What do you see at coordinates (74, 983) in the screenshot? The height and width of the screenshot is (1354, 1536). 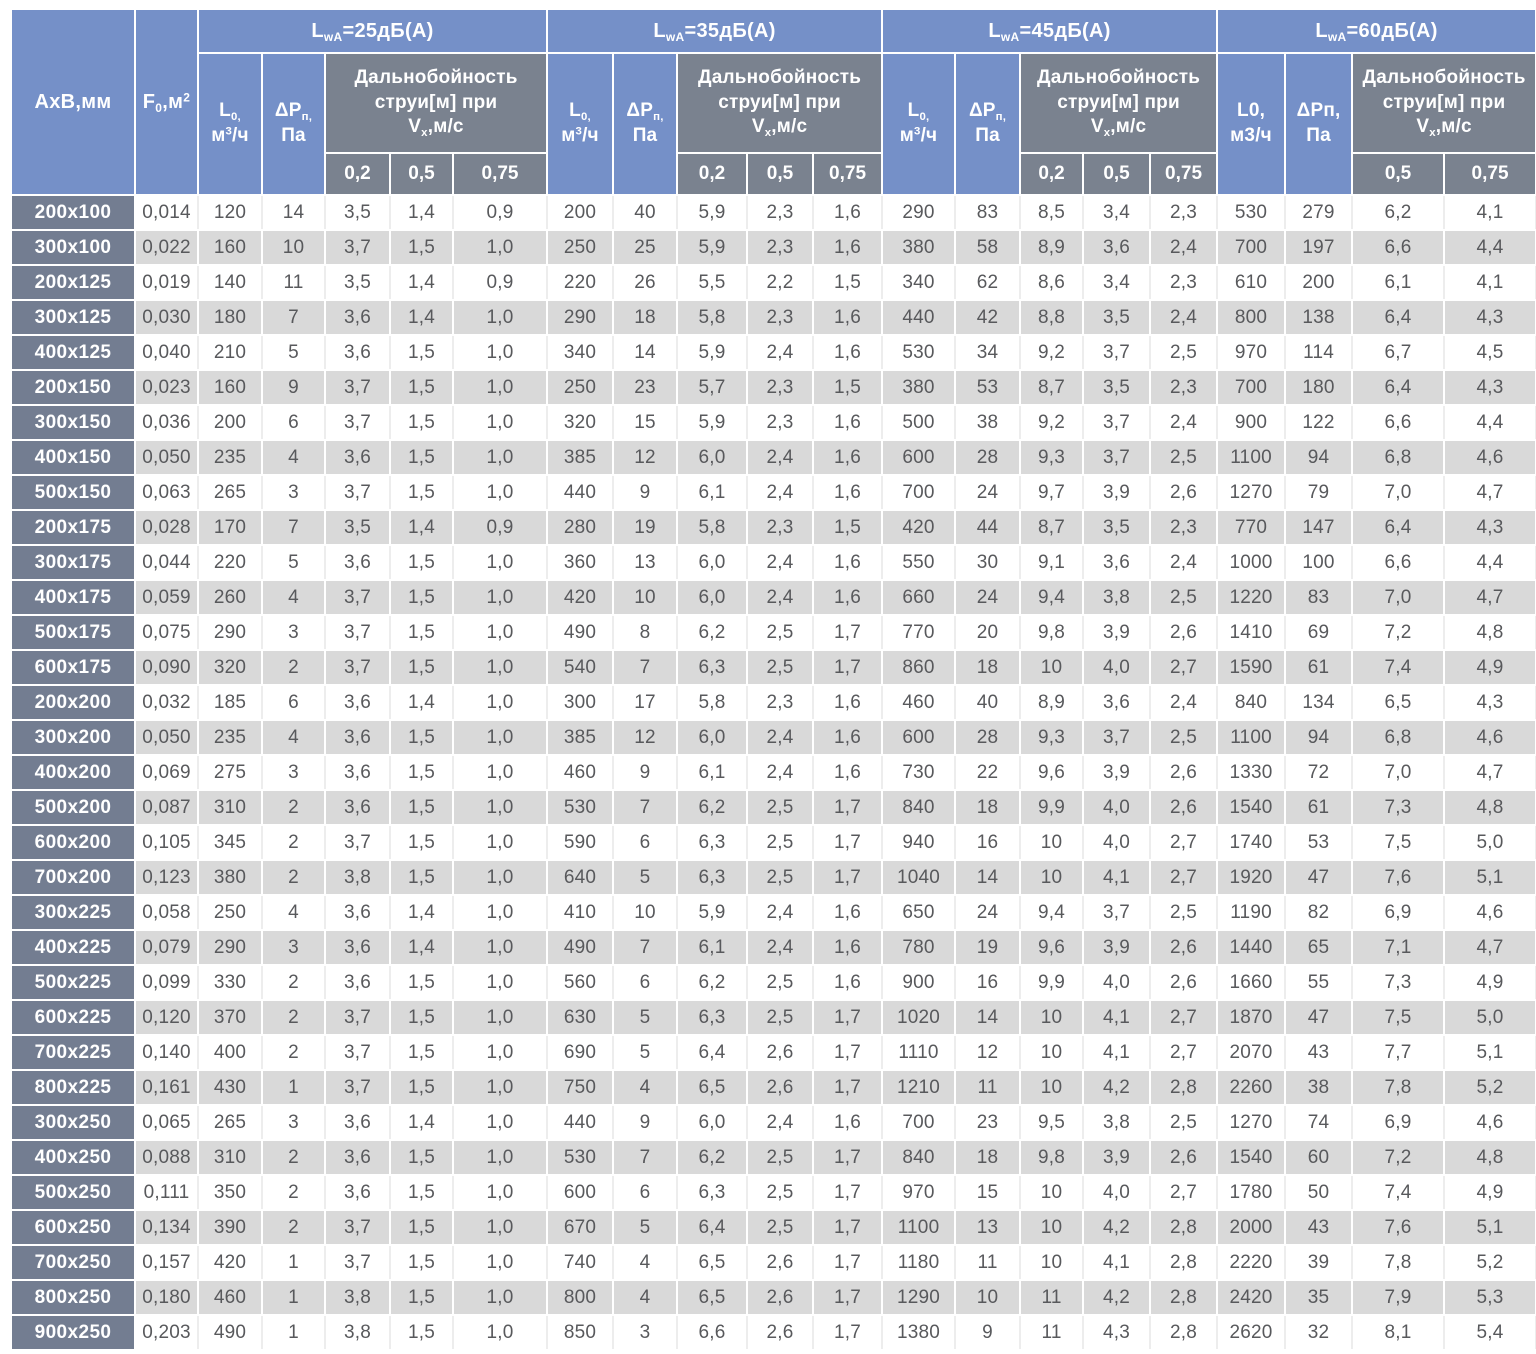 I see `row-header-size: 500x225` at bounding box center [74, 983].